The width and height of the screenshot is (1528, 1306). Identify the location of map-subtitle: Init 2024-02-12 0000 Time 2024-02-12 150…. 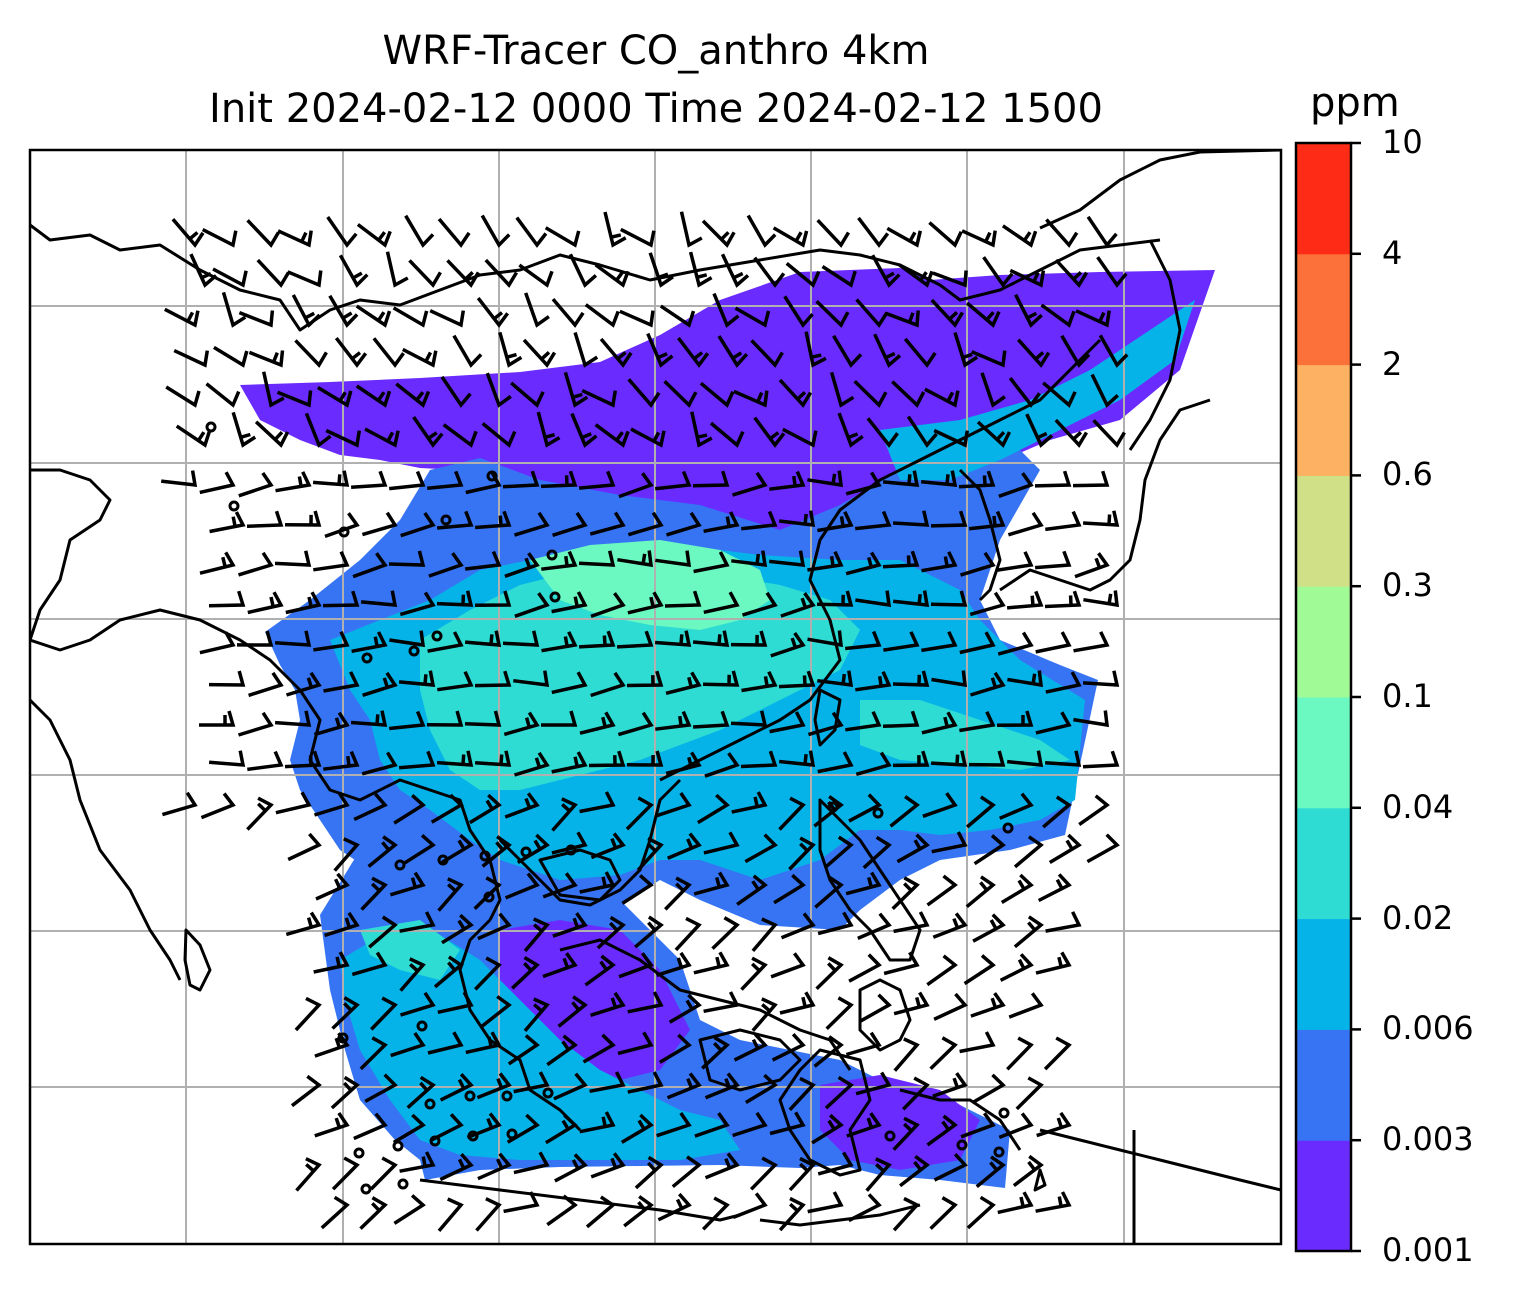
(656, 109).